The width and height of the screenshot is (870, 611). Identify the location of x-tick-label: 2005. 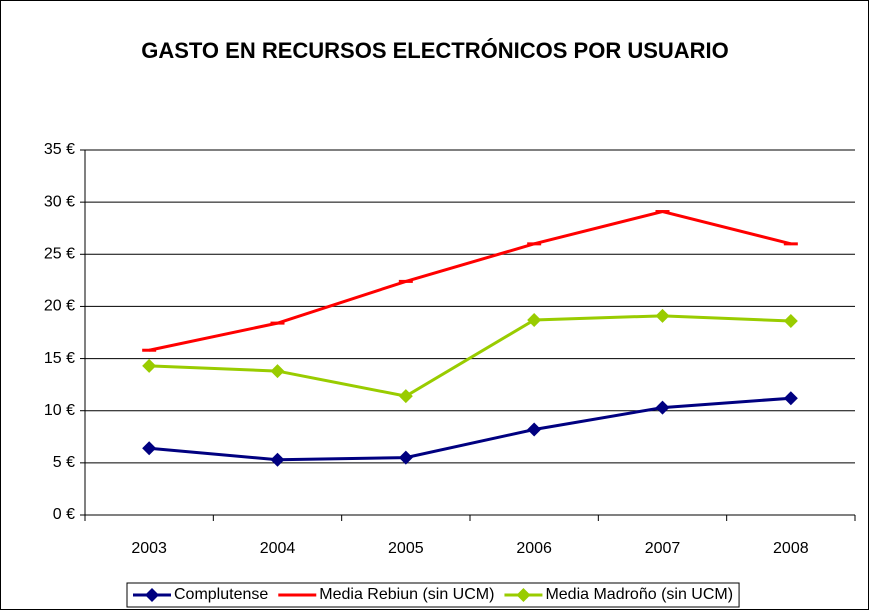
(406, 548).